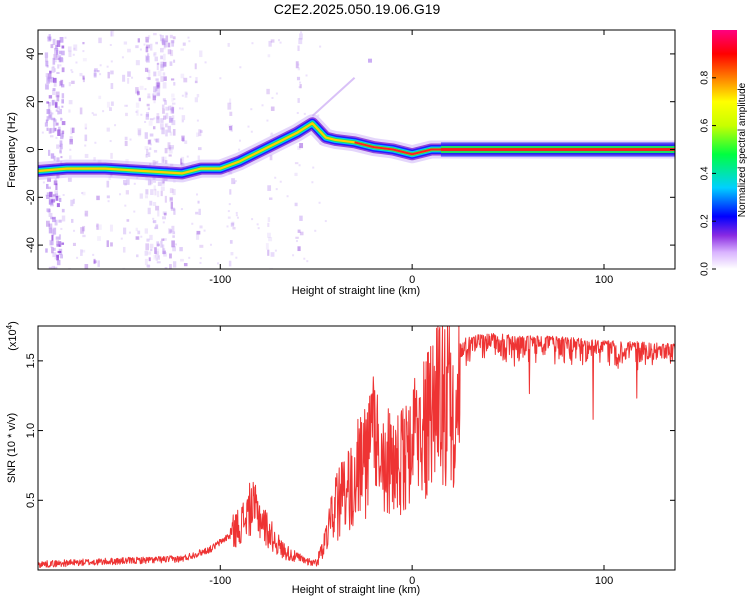 Image resolution: width=750 pixels, height=605 pixels. Describe the element at coordinates (9, 326) in the screenshot. I see `multiplier-exponent: 4` at that location.